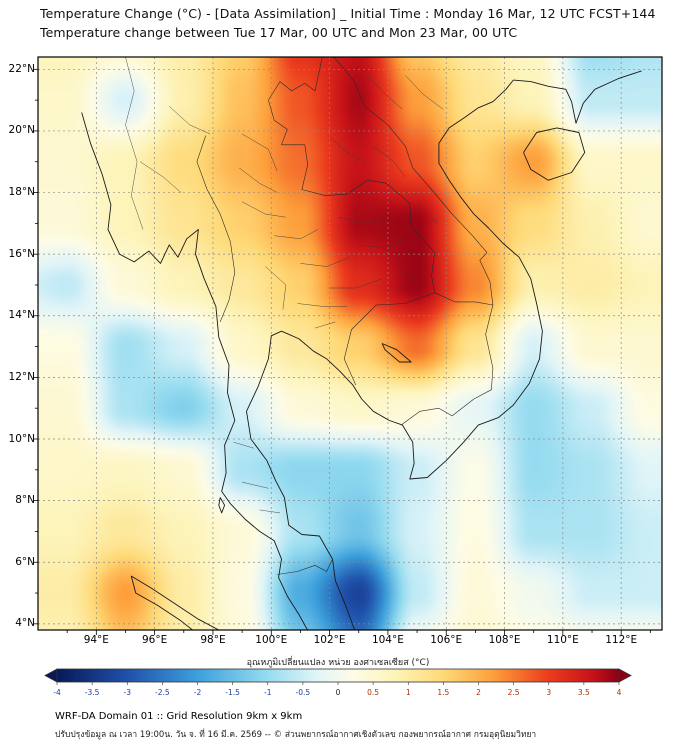 This screenshot has height=756, width=676. What do you see at coordinates (51, 675) in the screenshot?
I see `colorbar-left-arrow` at bounding box center [51, 675].